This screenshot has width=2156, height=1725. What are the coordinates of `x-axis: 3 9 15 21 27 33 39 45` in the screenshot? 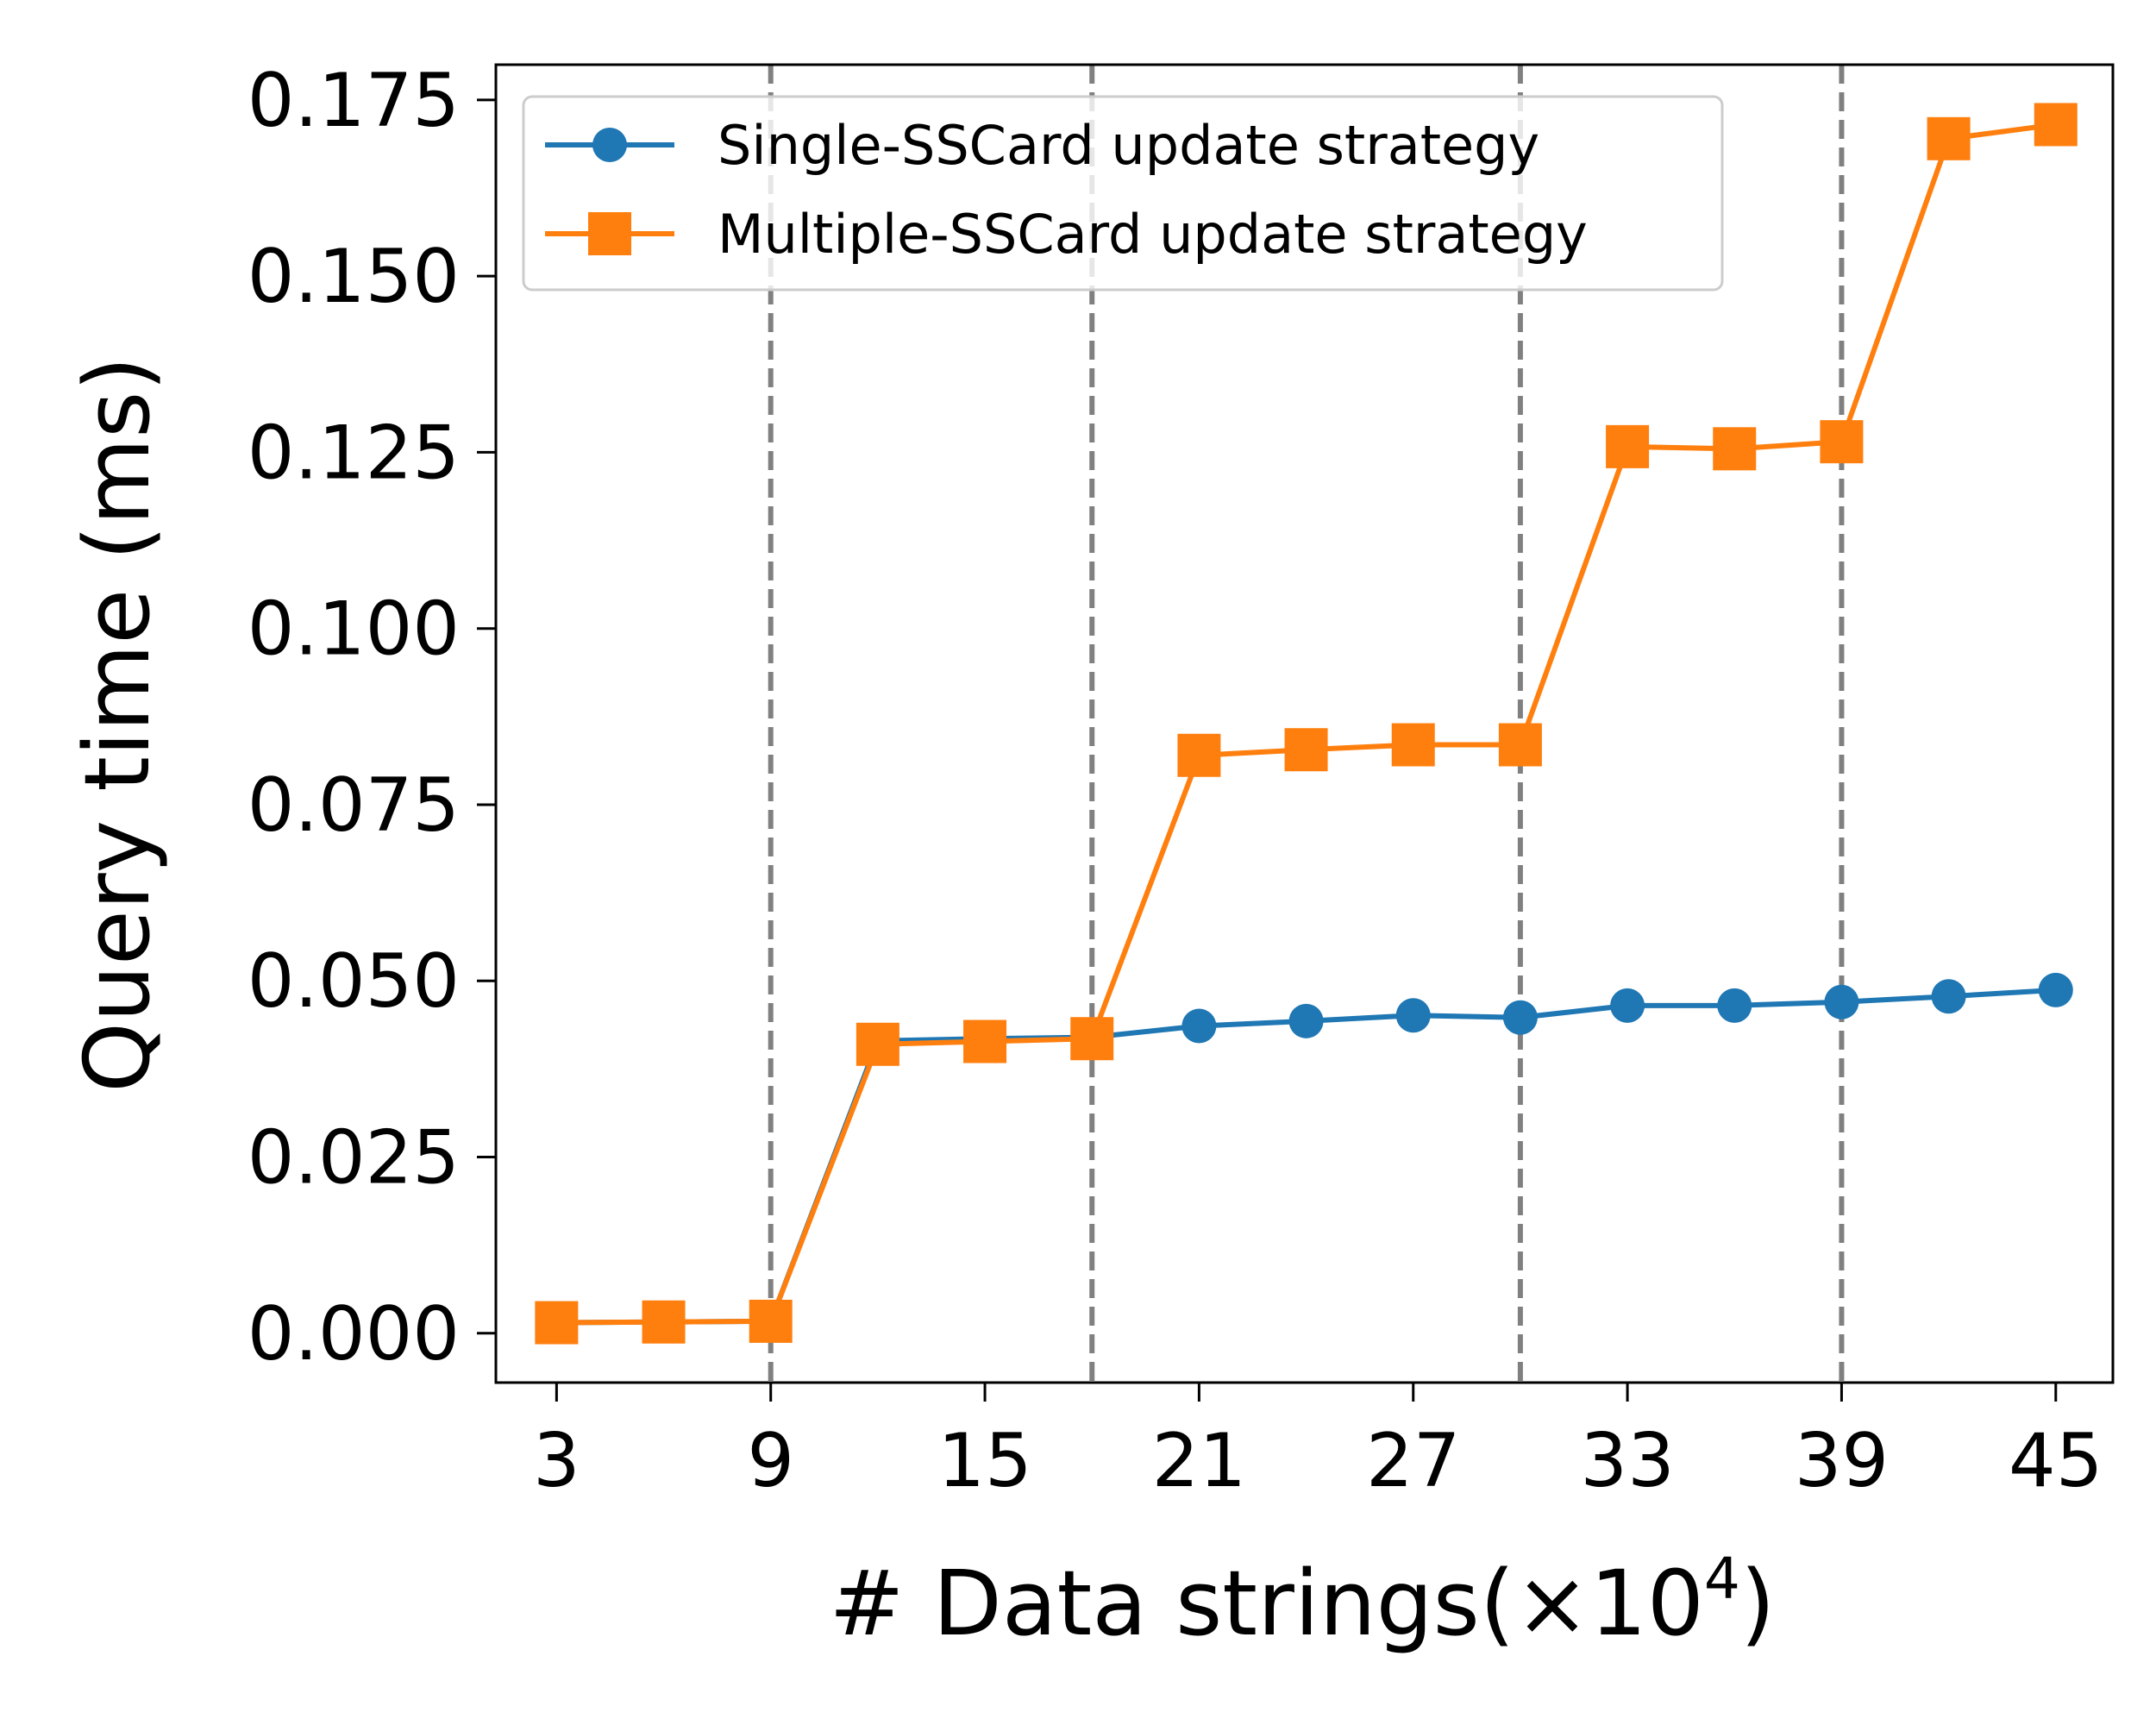 It's located at (1318, 1444).